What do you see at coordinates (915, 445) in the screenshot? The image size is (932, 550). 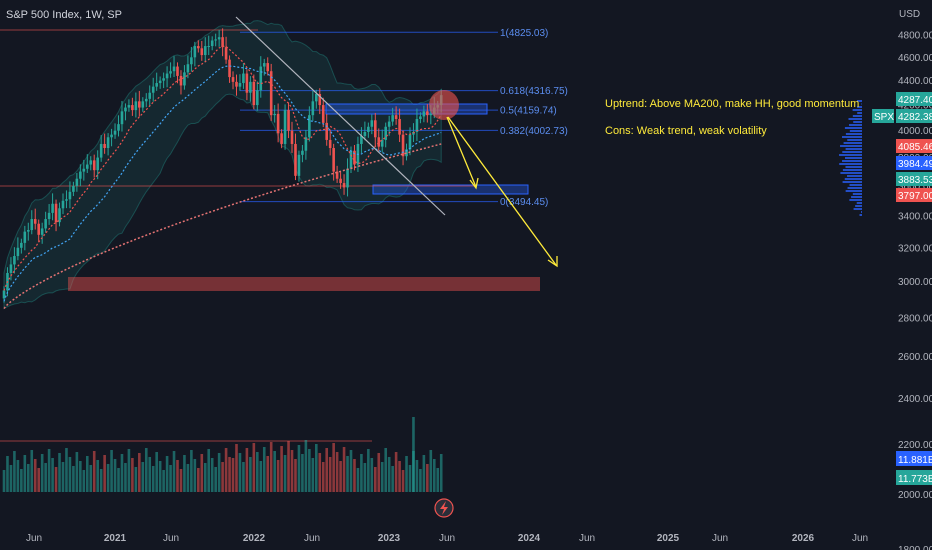 I see `price-tick: 2200.00` at bounding box center [915, 445].